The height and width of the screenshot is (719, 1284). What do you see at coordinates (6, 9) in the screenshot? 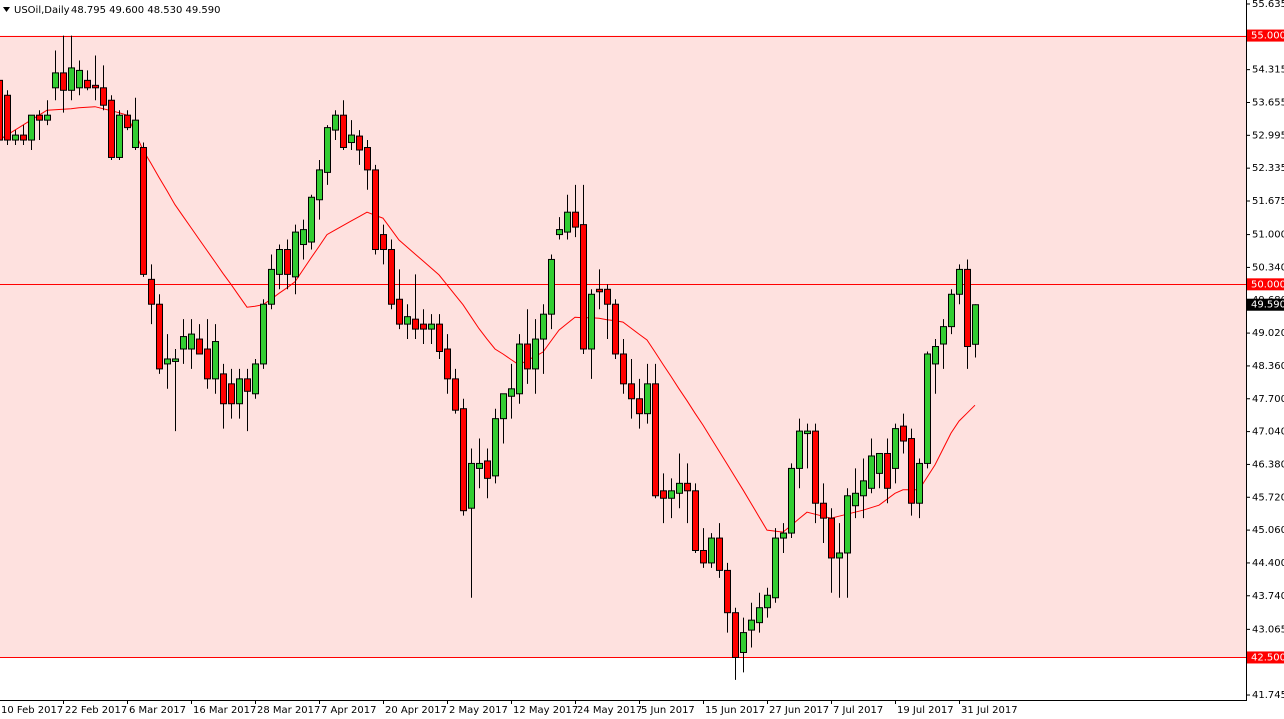
I see `symbol-menu-icon` at bounding box center [6, 9].